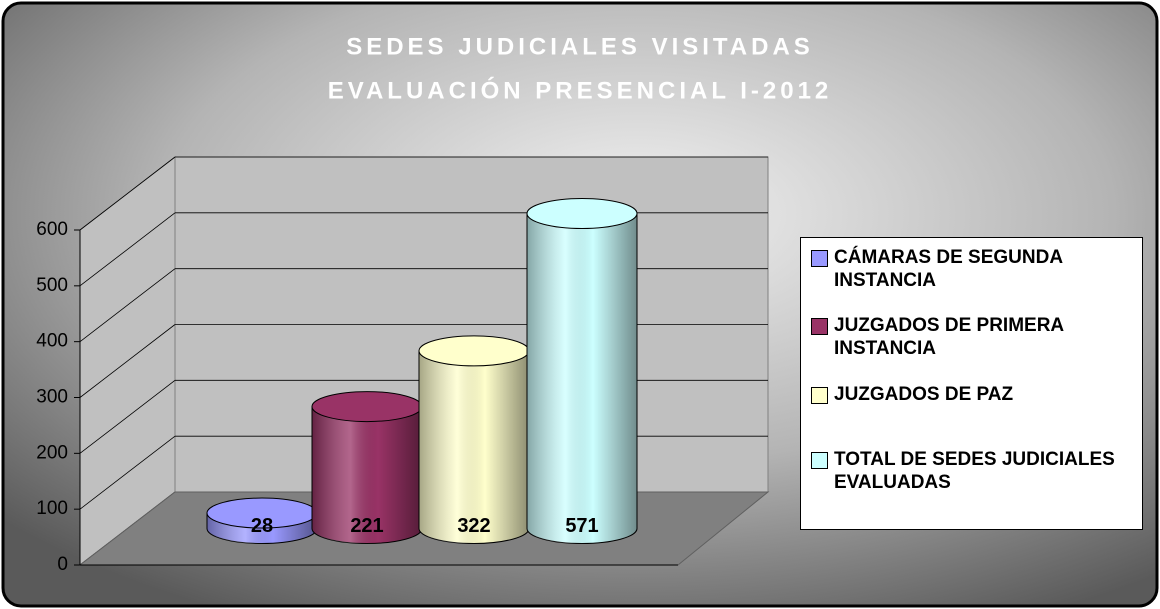 This screenshot has height=609, width=1160. Describe the element at coordinates (580, 90) in the screenshot. I see `chart-title: EVALUACIÓN PRESENCIAL I-2012` at that location.